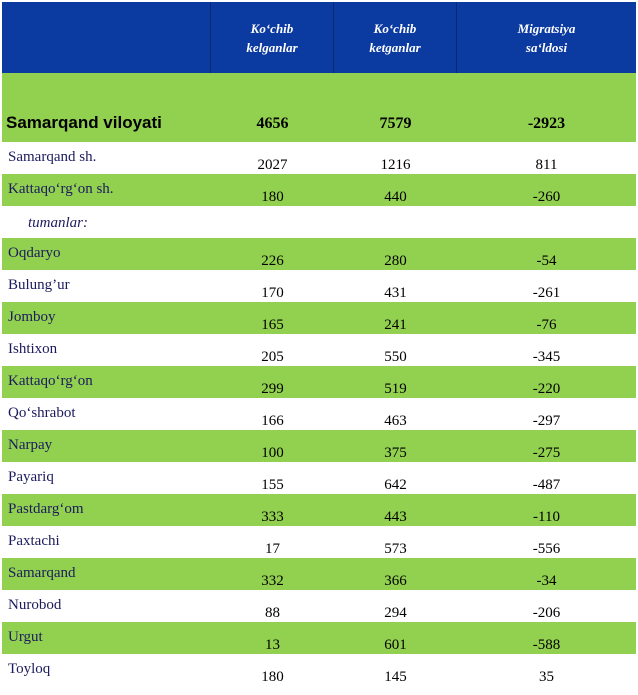 The image size is (638, 695). I want to click on departures-value: 280, so click(395, 261).